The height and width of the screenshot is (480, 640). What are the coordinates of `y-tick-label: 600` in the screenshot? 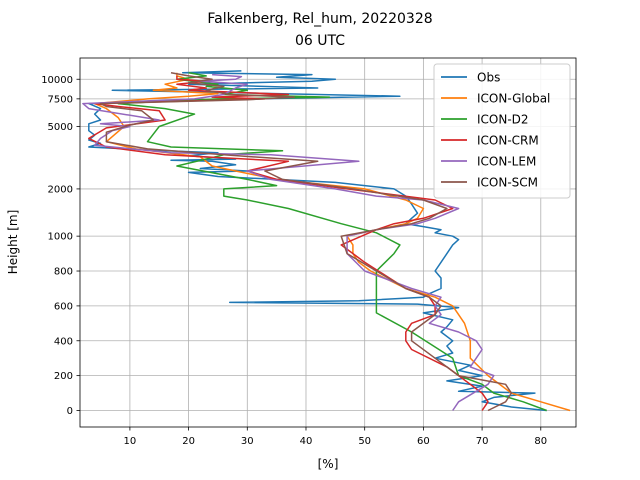 It's located at (63, 306).